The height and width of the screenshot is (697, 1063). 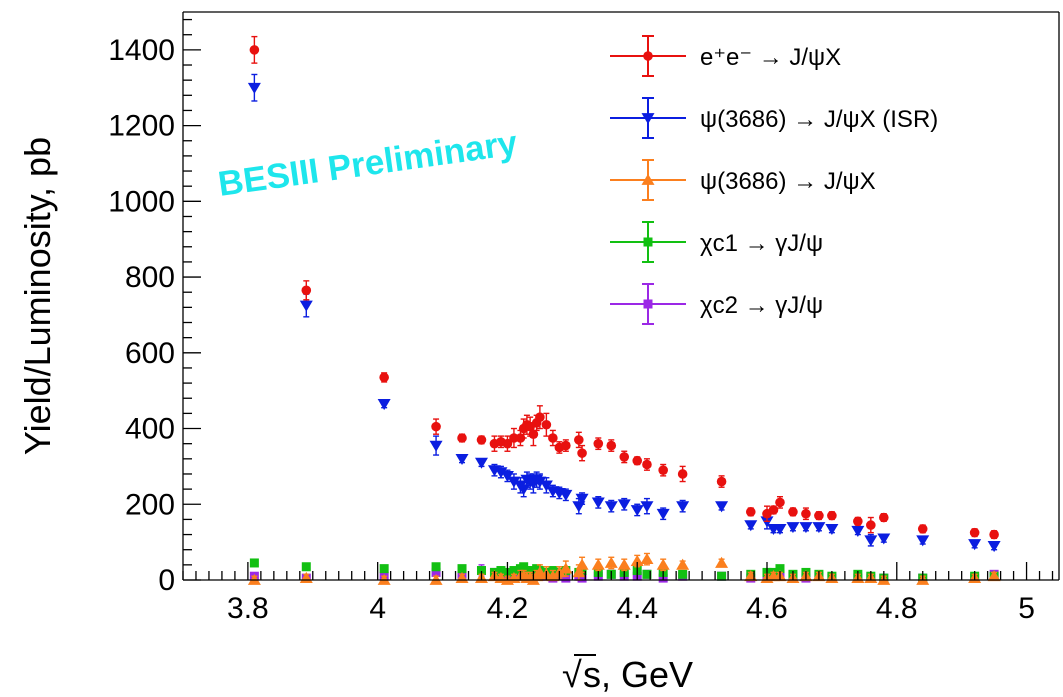 I want to click on y-tick-label: 400, so click(x=150, y=429).